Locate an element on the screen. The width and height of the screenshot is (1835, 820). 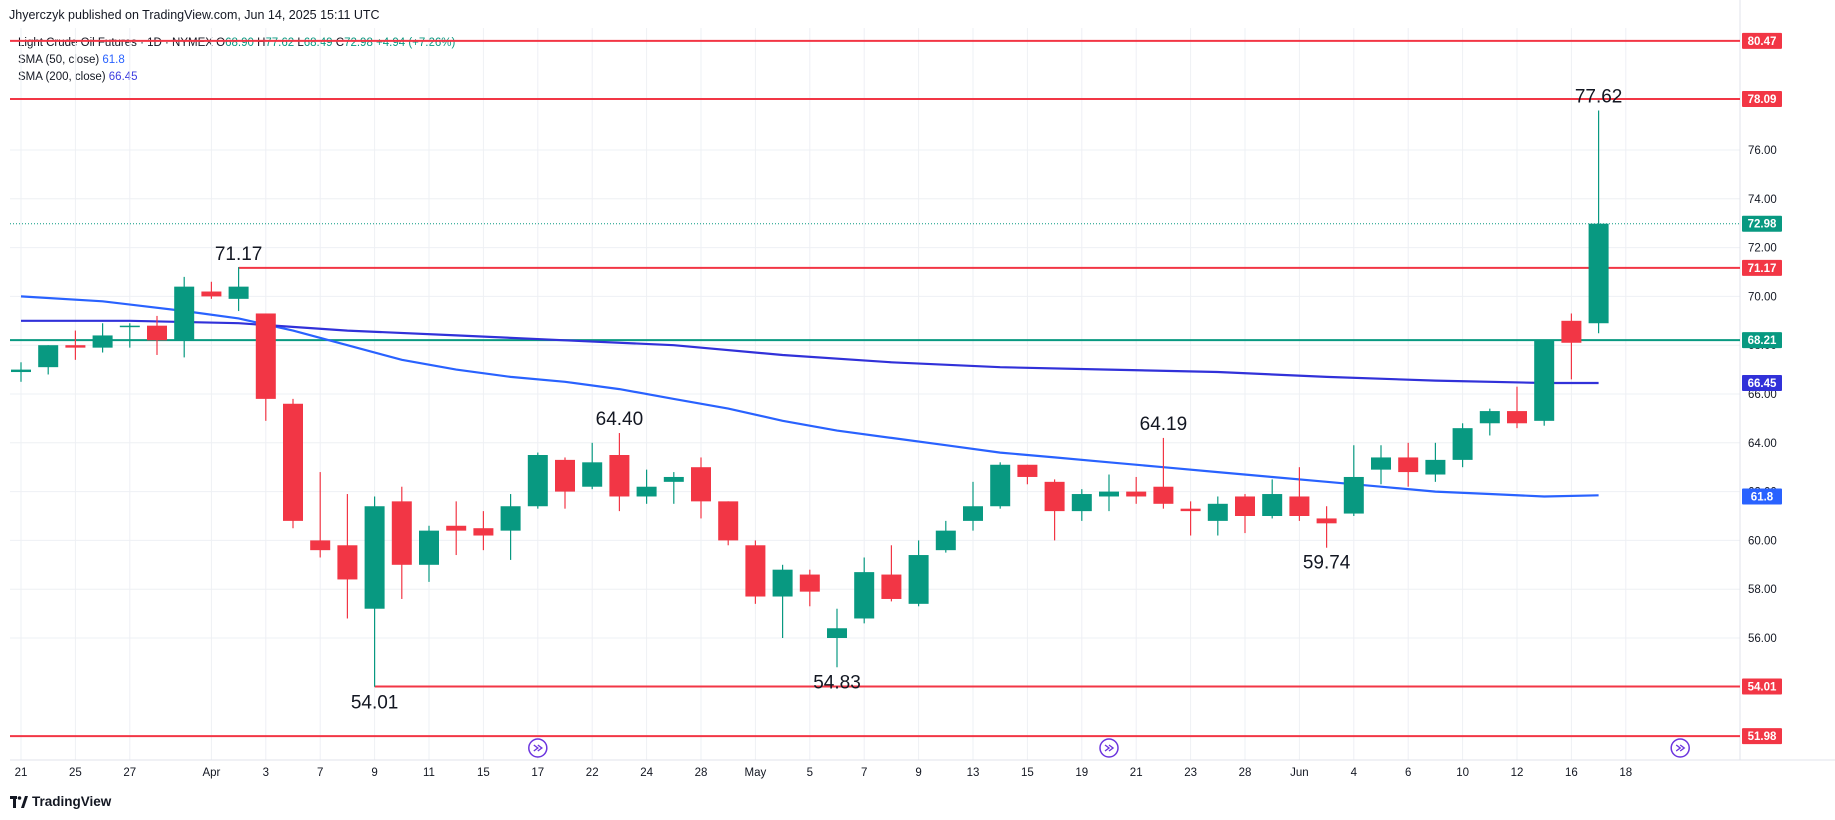
legend-sma200-row: SMA (200, close) 66.45 is located at coordinates (236, 77).